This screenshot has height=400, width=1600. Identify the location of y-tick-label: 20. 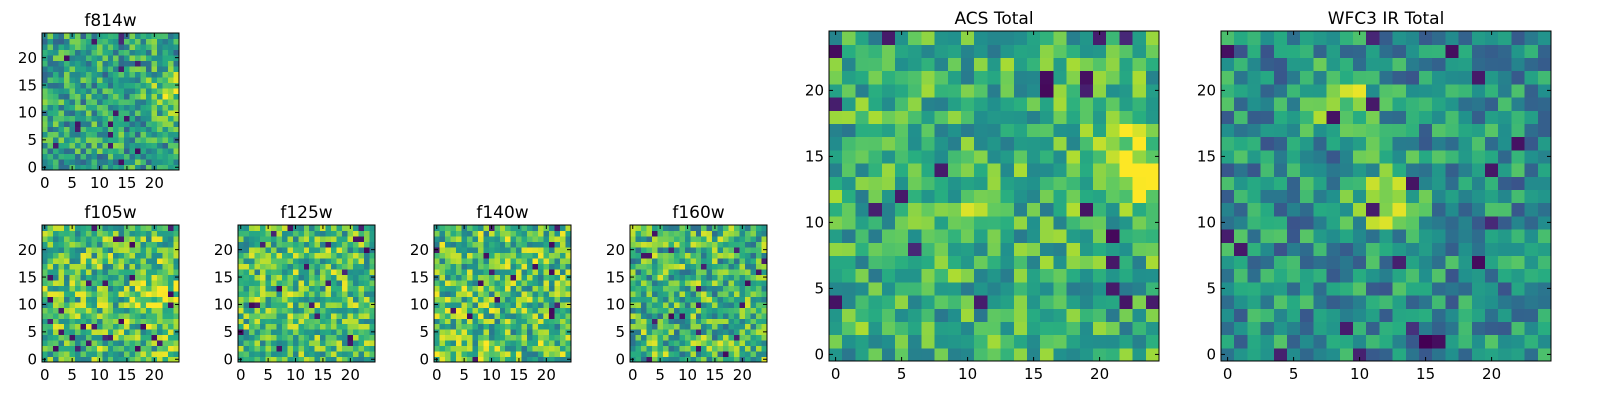
(419, 250).